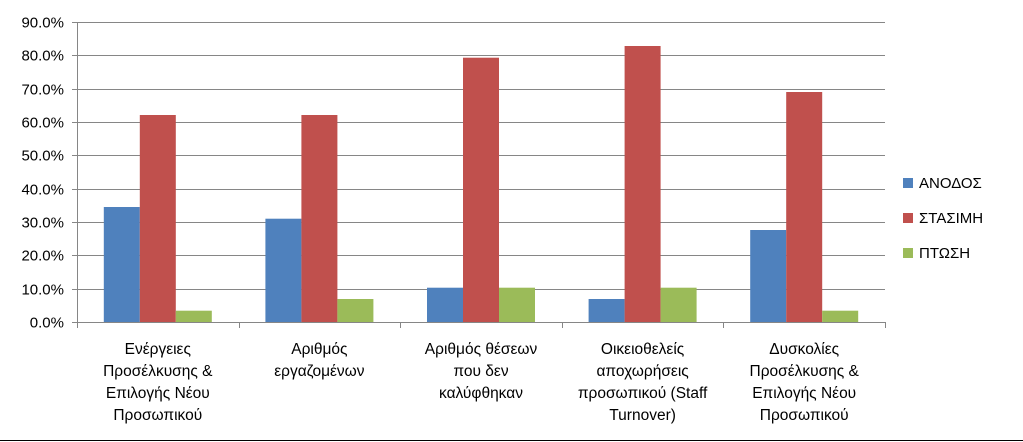 This screenshot has width=1023, height=442. I want to click on category-label-line: Ενέργειες, so click(158, 349).